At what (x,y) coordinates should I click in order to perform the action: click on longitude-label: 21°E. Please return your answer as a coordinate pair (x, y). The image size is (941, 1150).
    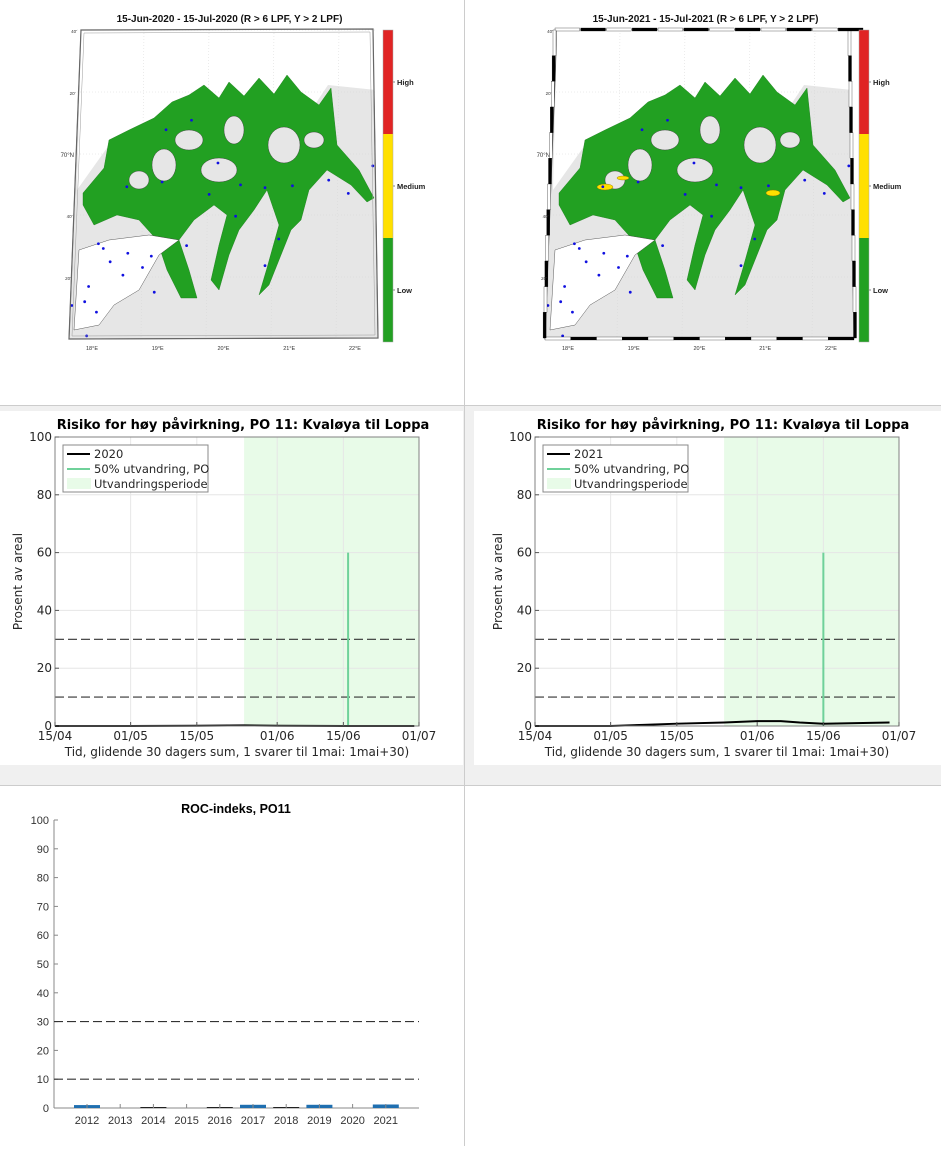
    Looking at the image, I should click on (765, 349).